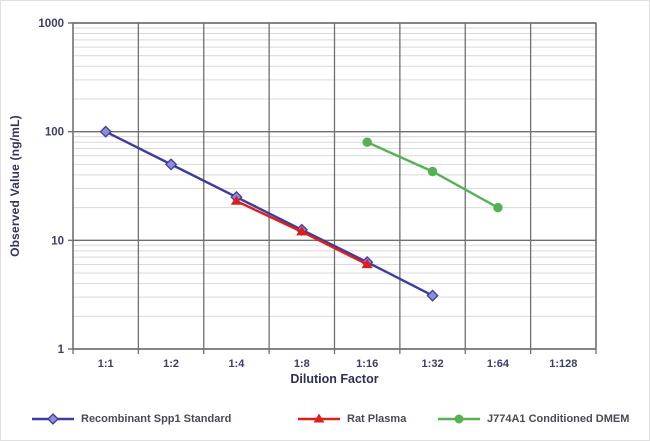 This screenshot has width=650, height=441. I want to click on x-tick-label: 1:4, so click(236, 364).